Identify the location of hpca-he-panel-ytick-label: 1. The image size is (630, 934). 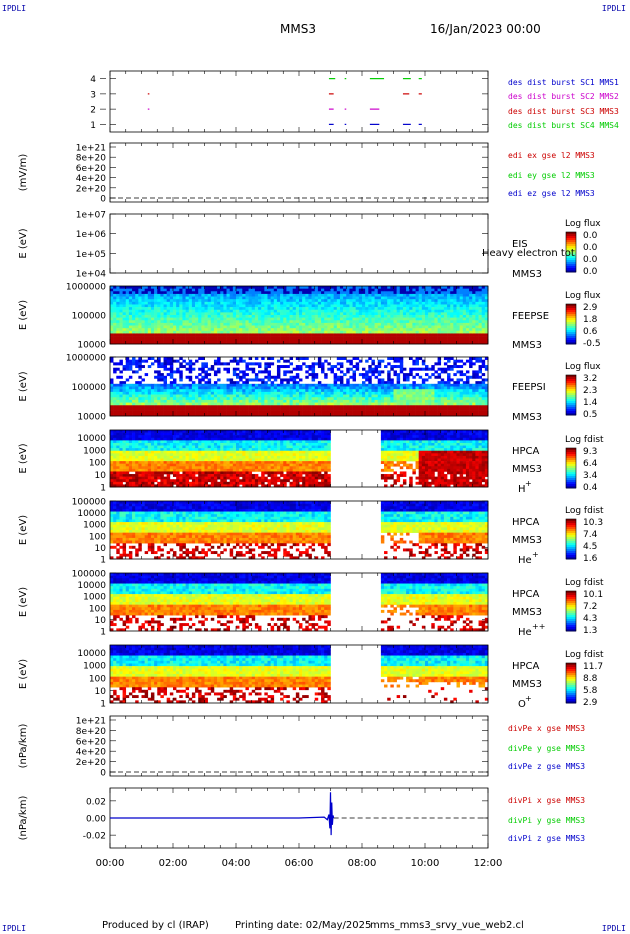
(103, 561).